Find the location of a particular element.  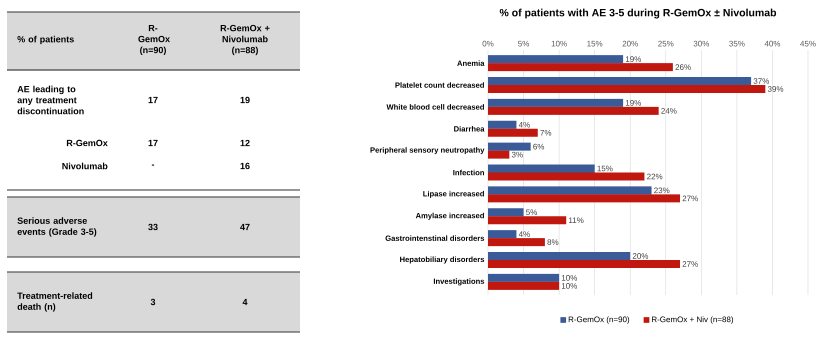

text: % of patients is located at coordinates (45, 40).